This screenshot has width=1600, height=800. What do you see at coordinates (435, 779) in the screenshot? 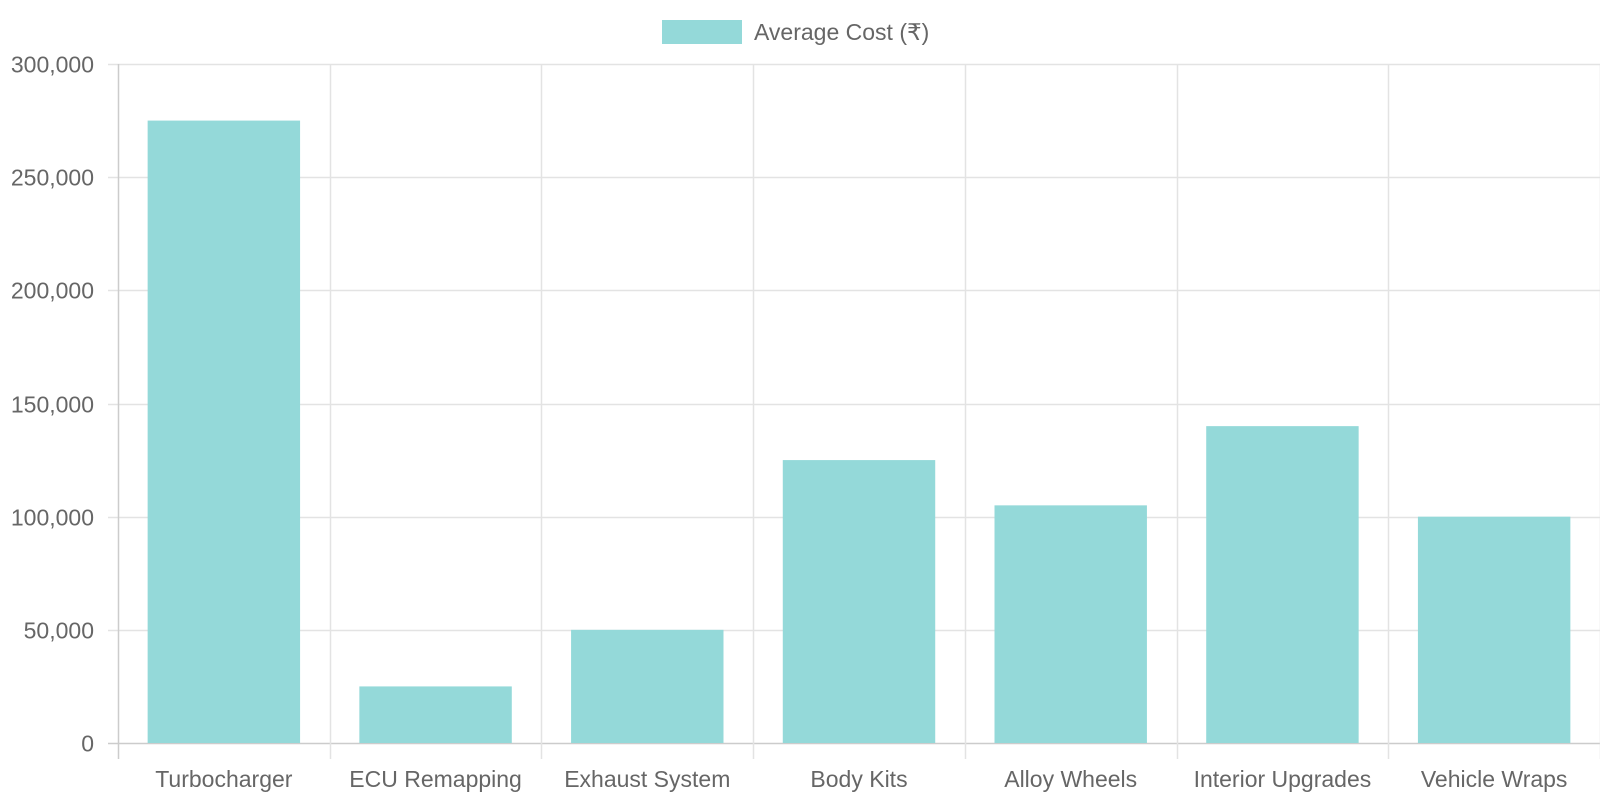
I see `x-tick-label: ECU Remapping` at bounding box center [435, 779].